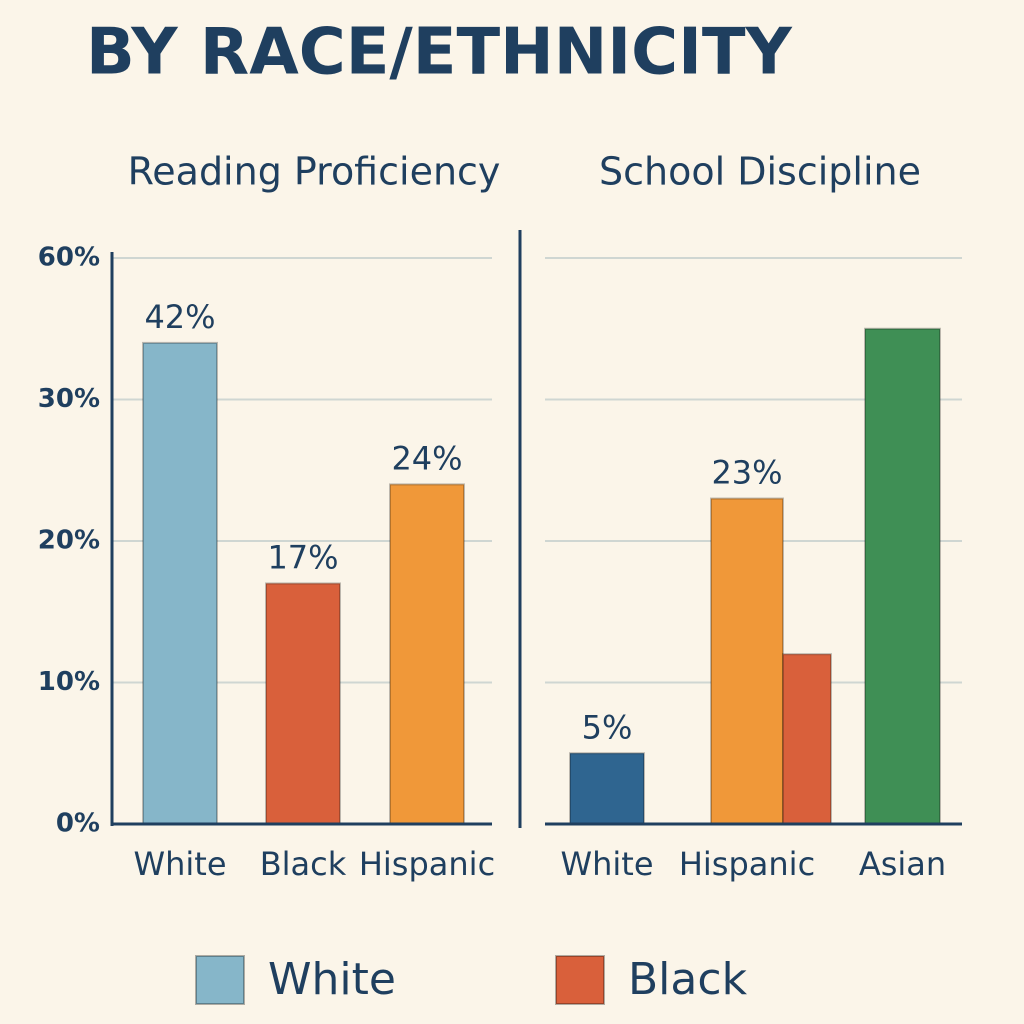  What do you see at coordinates (439, 53) in the screenshot?
I see `main-title: BY RACE/ETHNICITY` at bounding box center [439, 53].